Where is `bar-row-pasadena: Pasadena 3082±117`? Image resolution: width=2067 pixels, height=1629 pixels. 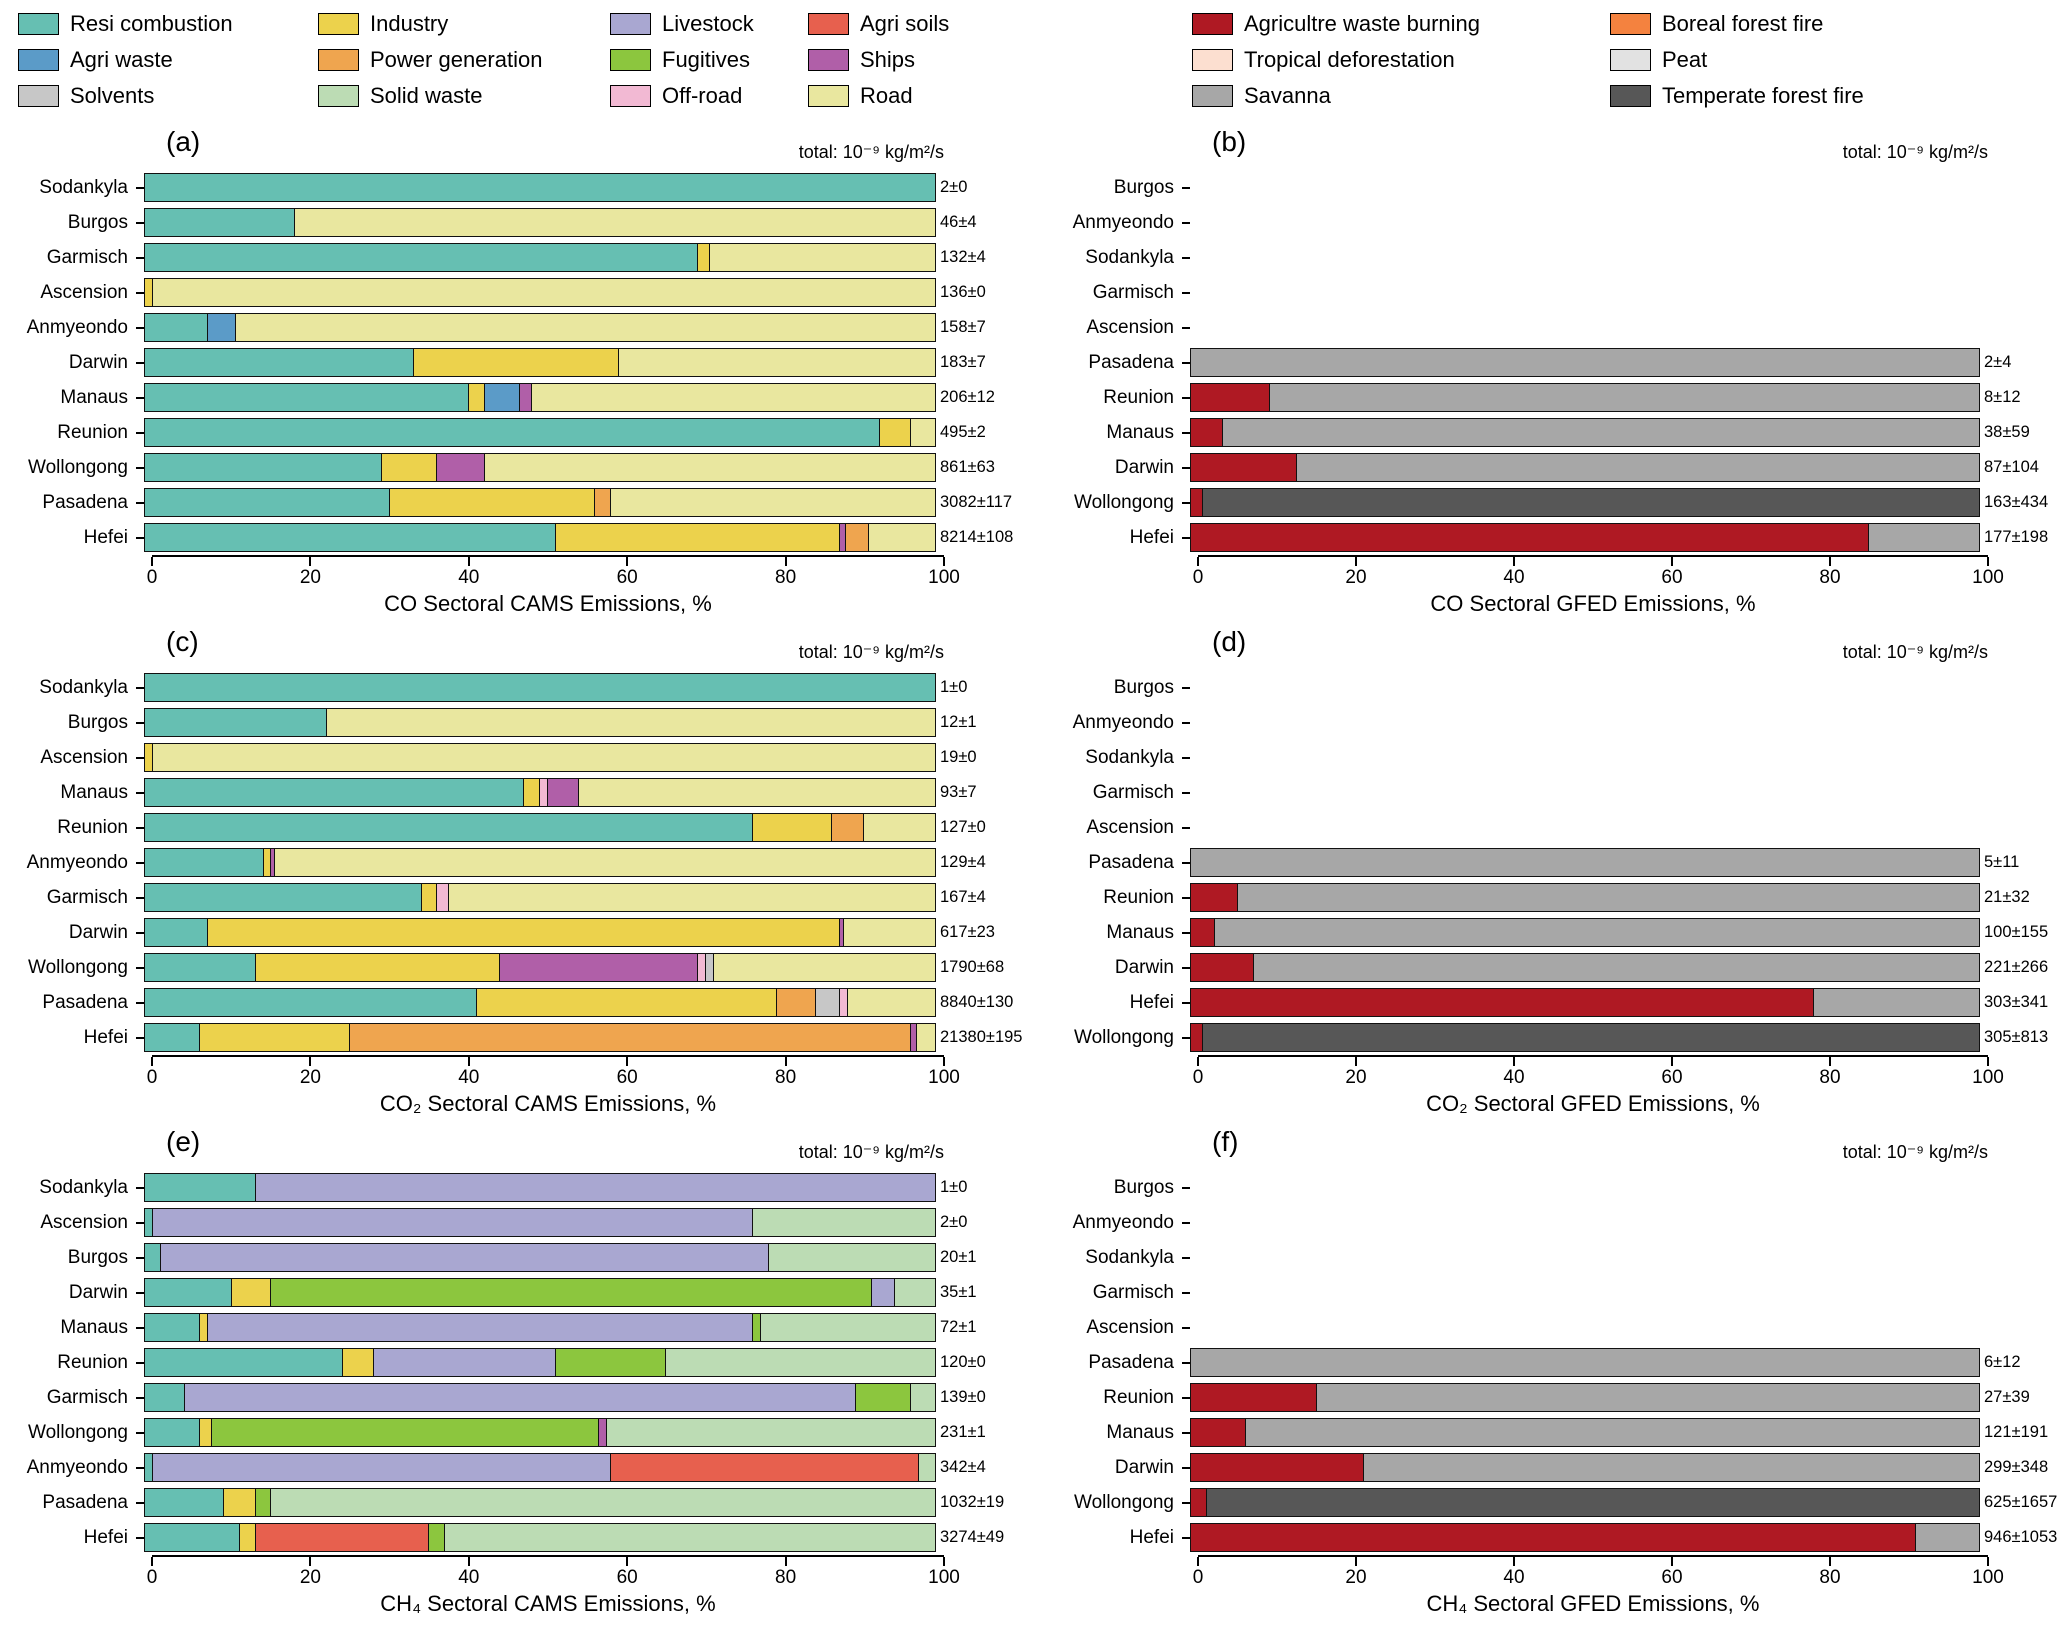
bar-row-pasadena: Pasadena 3082±117 is located at coordinates (516, 502).